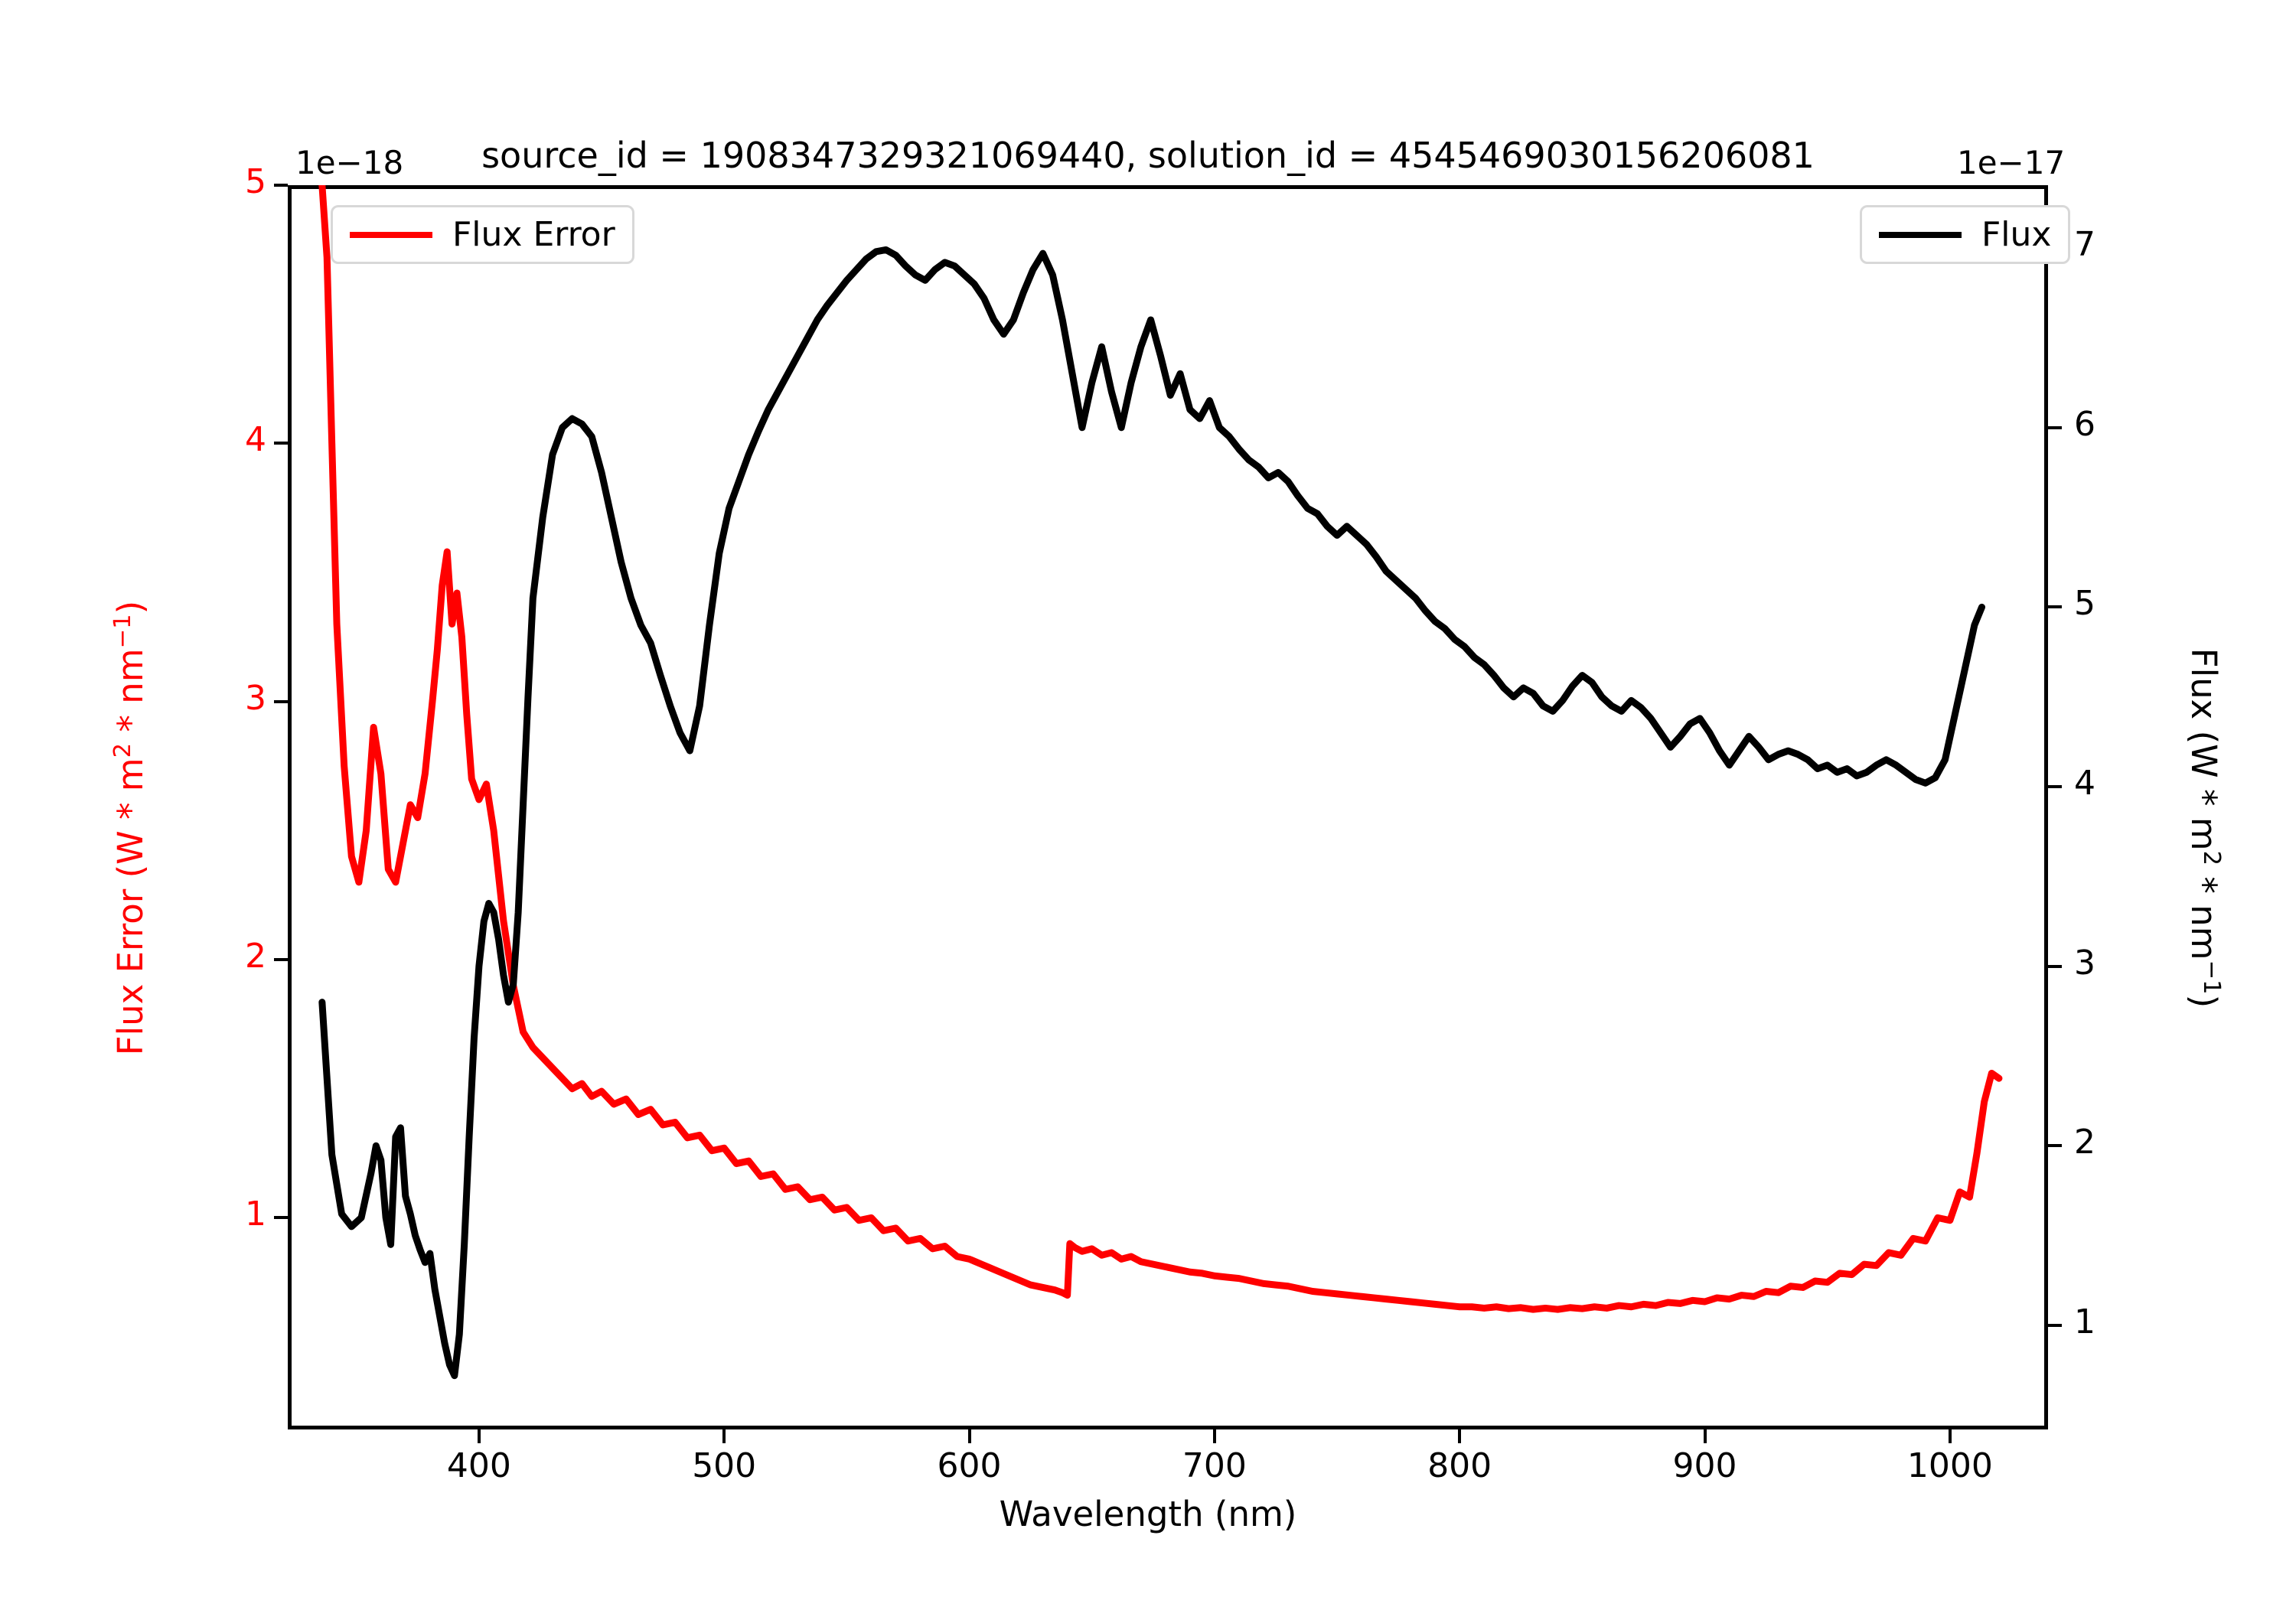 The height and width of the screenshot is (1607, 2296). What do you see at coordinates (2084, 963) in the screenshot?
I see `right-tick-label-3: 3` at bounding box center [2084, 963].